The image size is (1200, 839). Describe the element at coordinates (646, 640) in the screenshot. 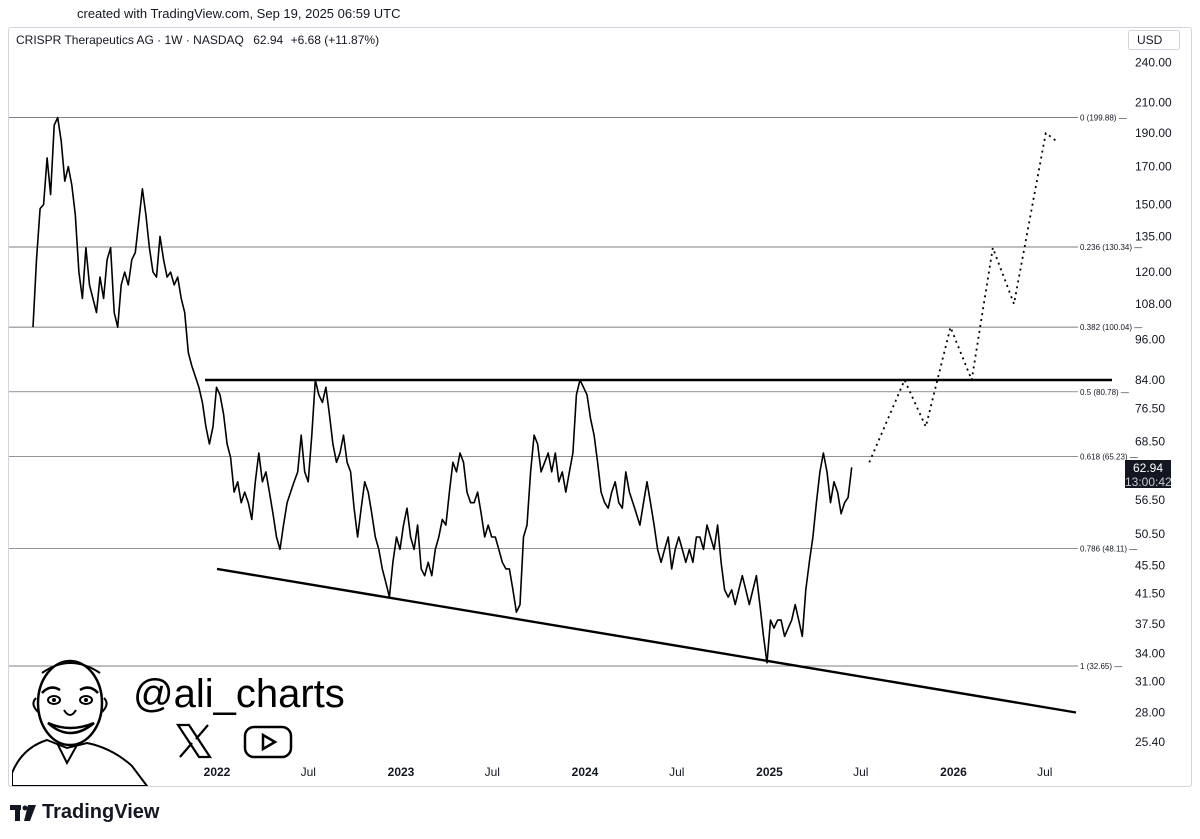

I see `support-trendline` at that location.